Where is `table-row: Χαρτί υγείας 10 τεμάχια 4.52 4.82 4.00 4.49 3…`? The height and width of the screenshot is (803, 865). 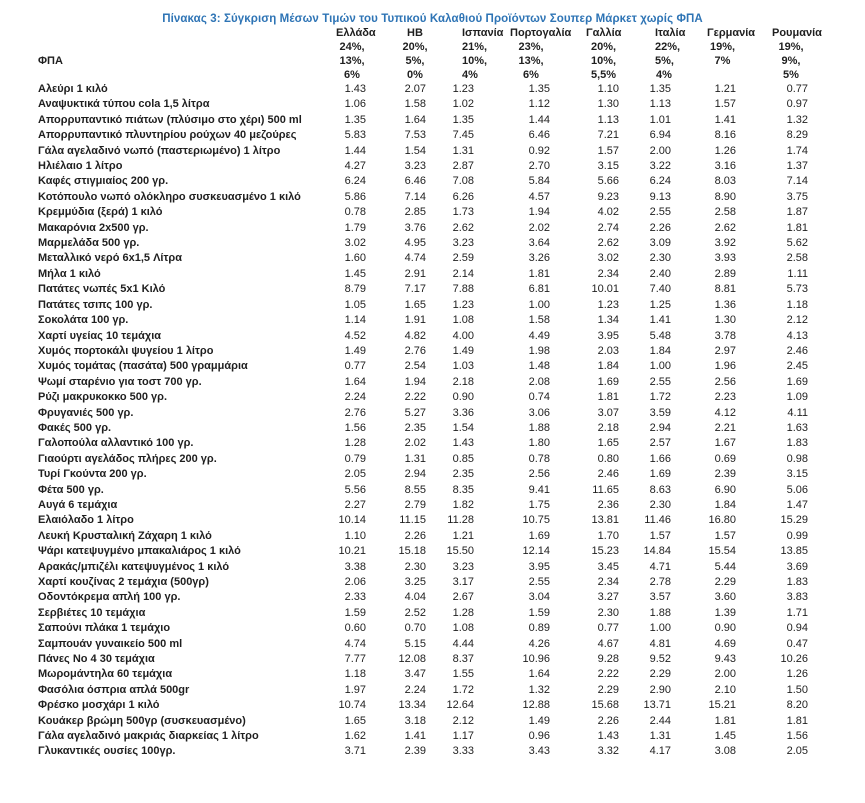 table-row: Χαρτί υγείας 10 τεμάχια 4.52 4.82 4.00 4.49 3… is located at coordinates (432, 336).